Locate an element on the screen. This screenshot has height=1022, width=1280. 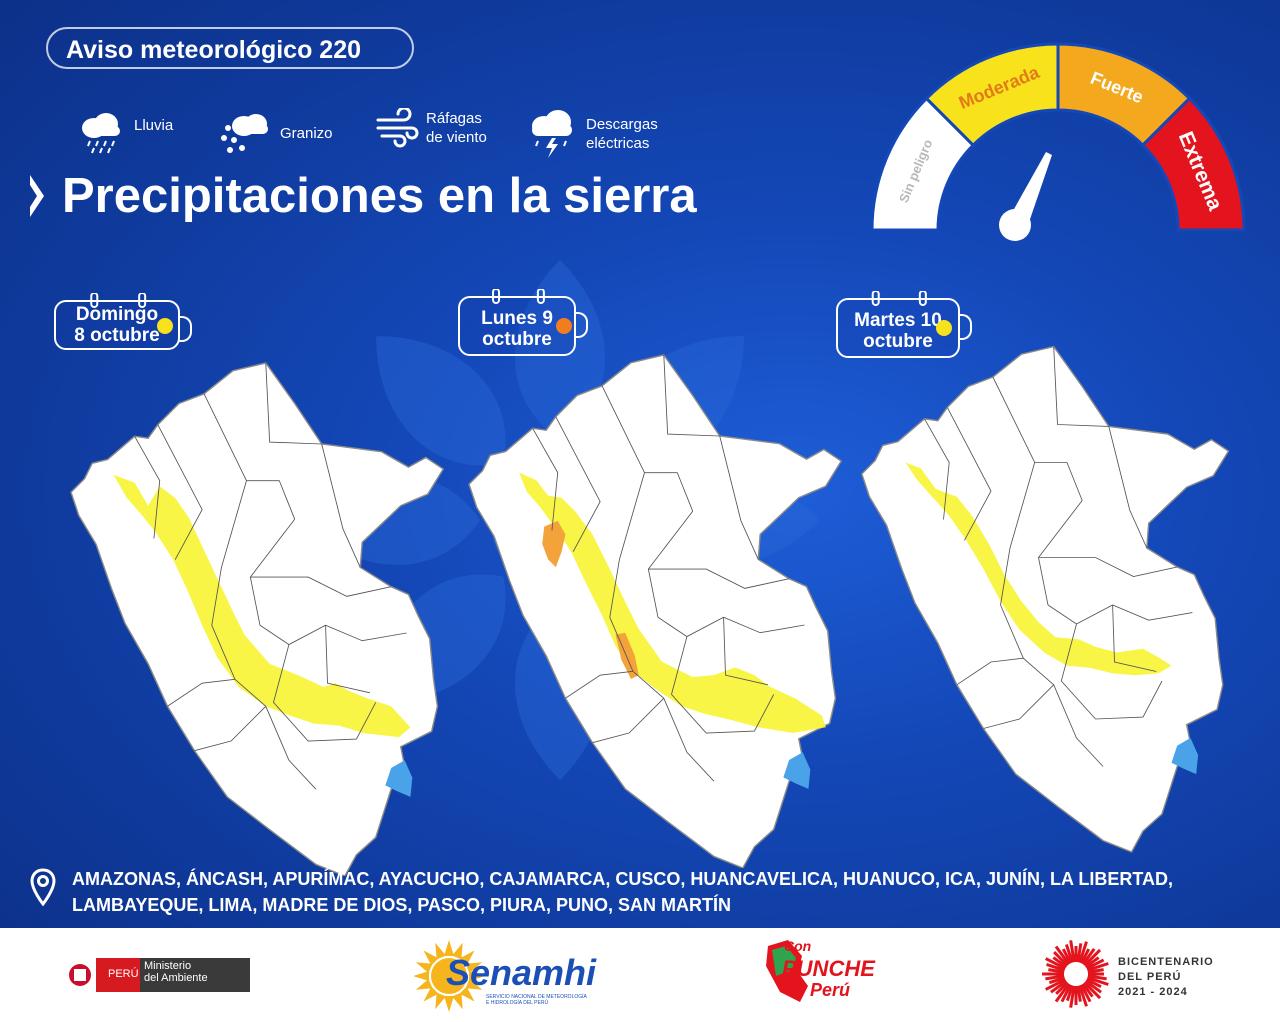
punche-word-1: Con is located at coordinates (798, 946).